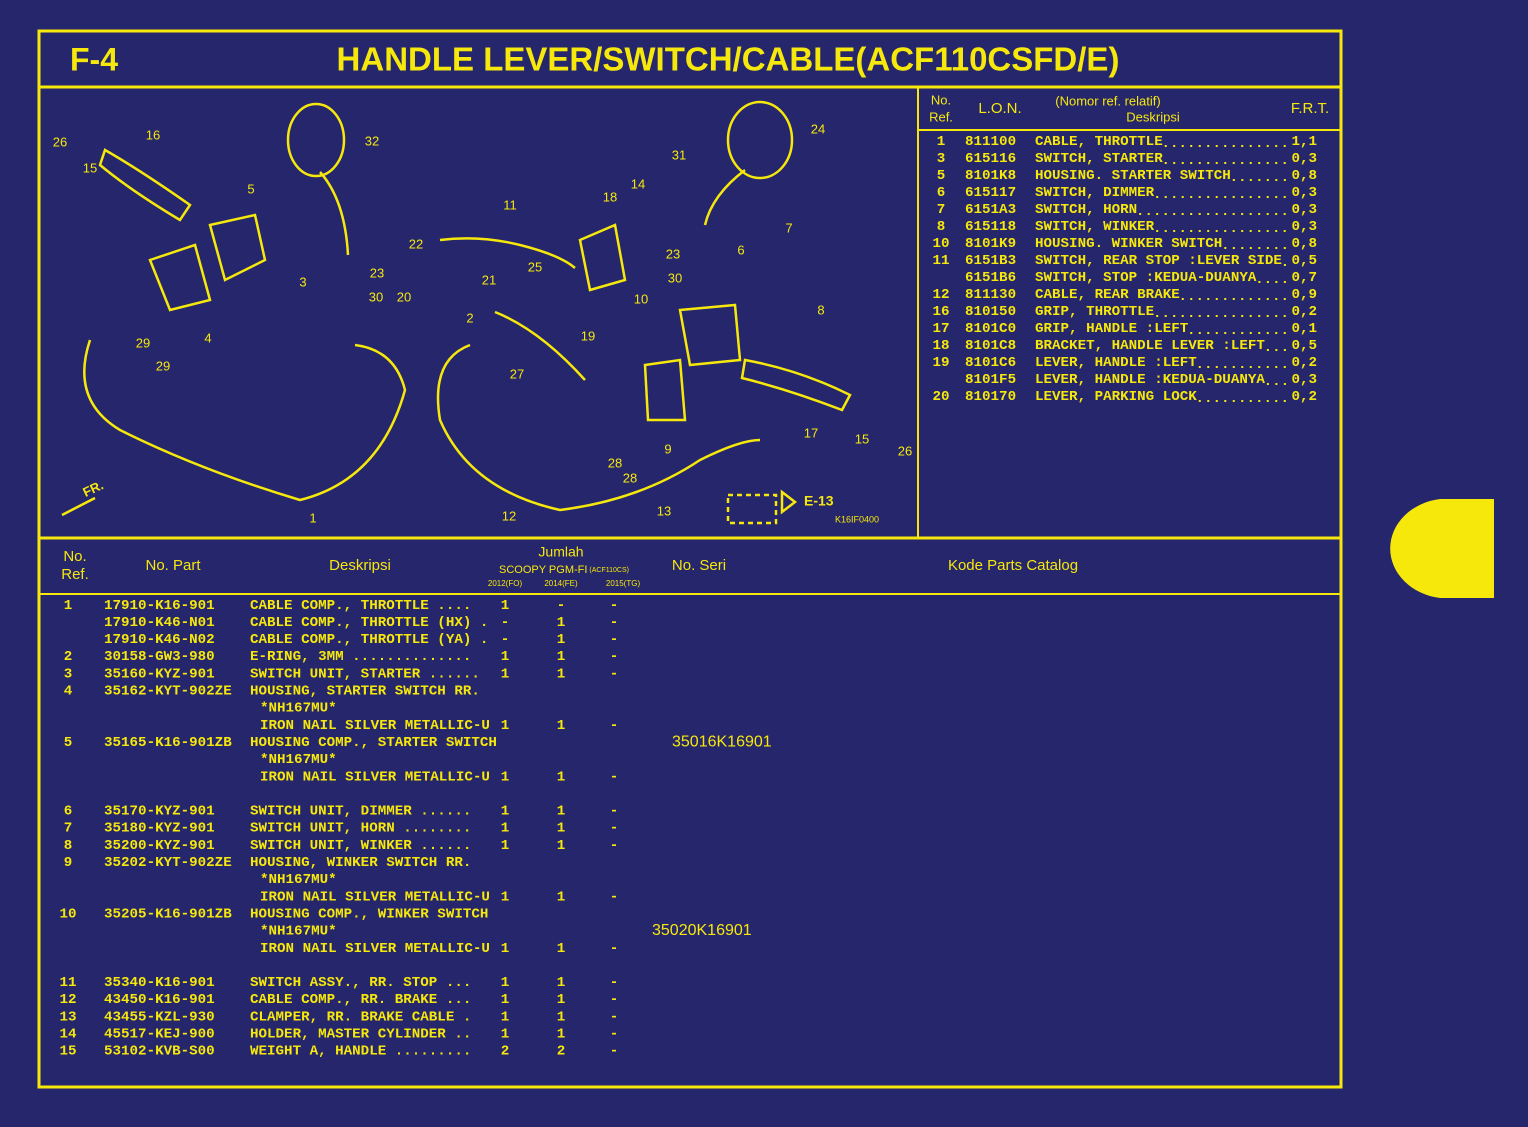 This screenshot has height=1127, width=1528. I want to click on callout-number: 28, so click(630, 477).